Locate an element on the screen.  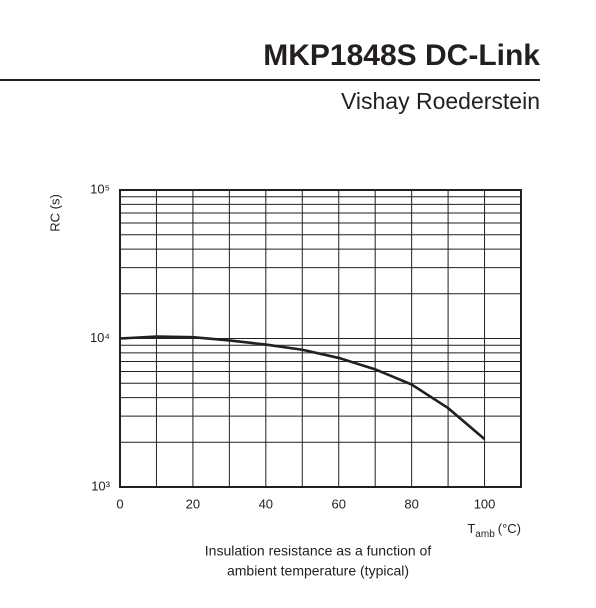
subtitle: Vishay Roederstein is located at coordinates (440, 101).